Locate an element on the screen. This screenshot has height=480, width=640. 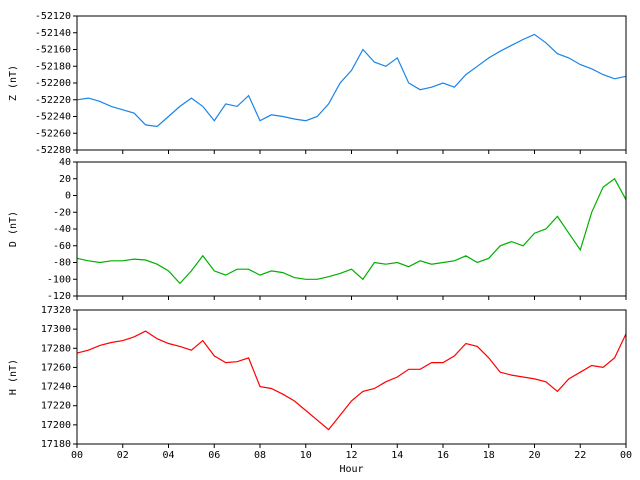
y-axis-label: D (nT) is located at coordinates (13, 229).